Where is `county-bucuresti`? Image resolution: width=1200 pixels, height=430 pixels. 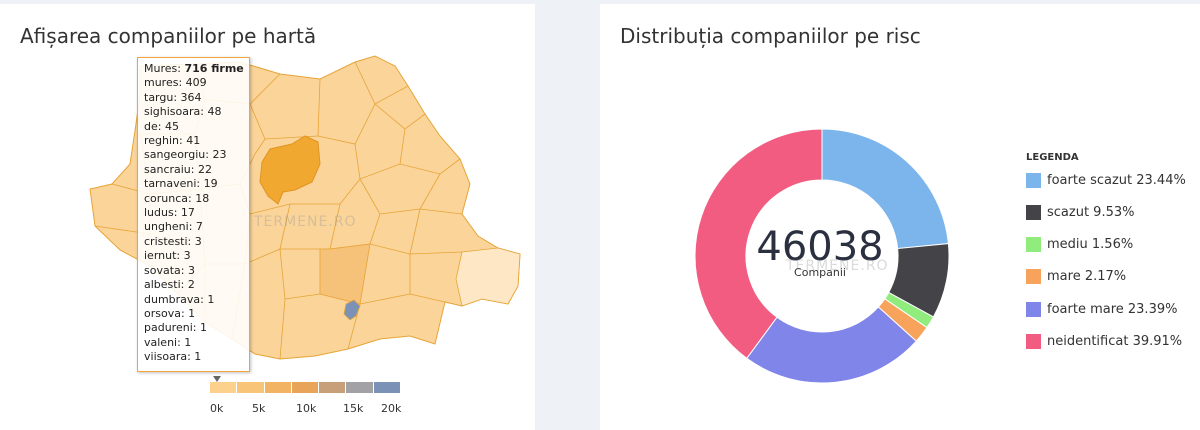 county-bucuresti is located at coordinates (352, 310).